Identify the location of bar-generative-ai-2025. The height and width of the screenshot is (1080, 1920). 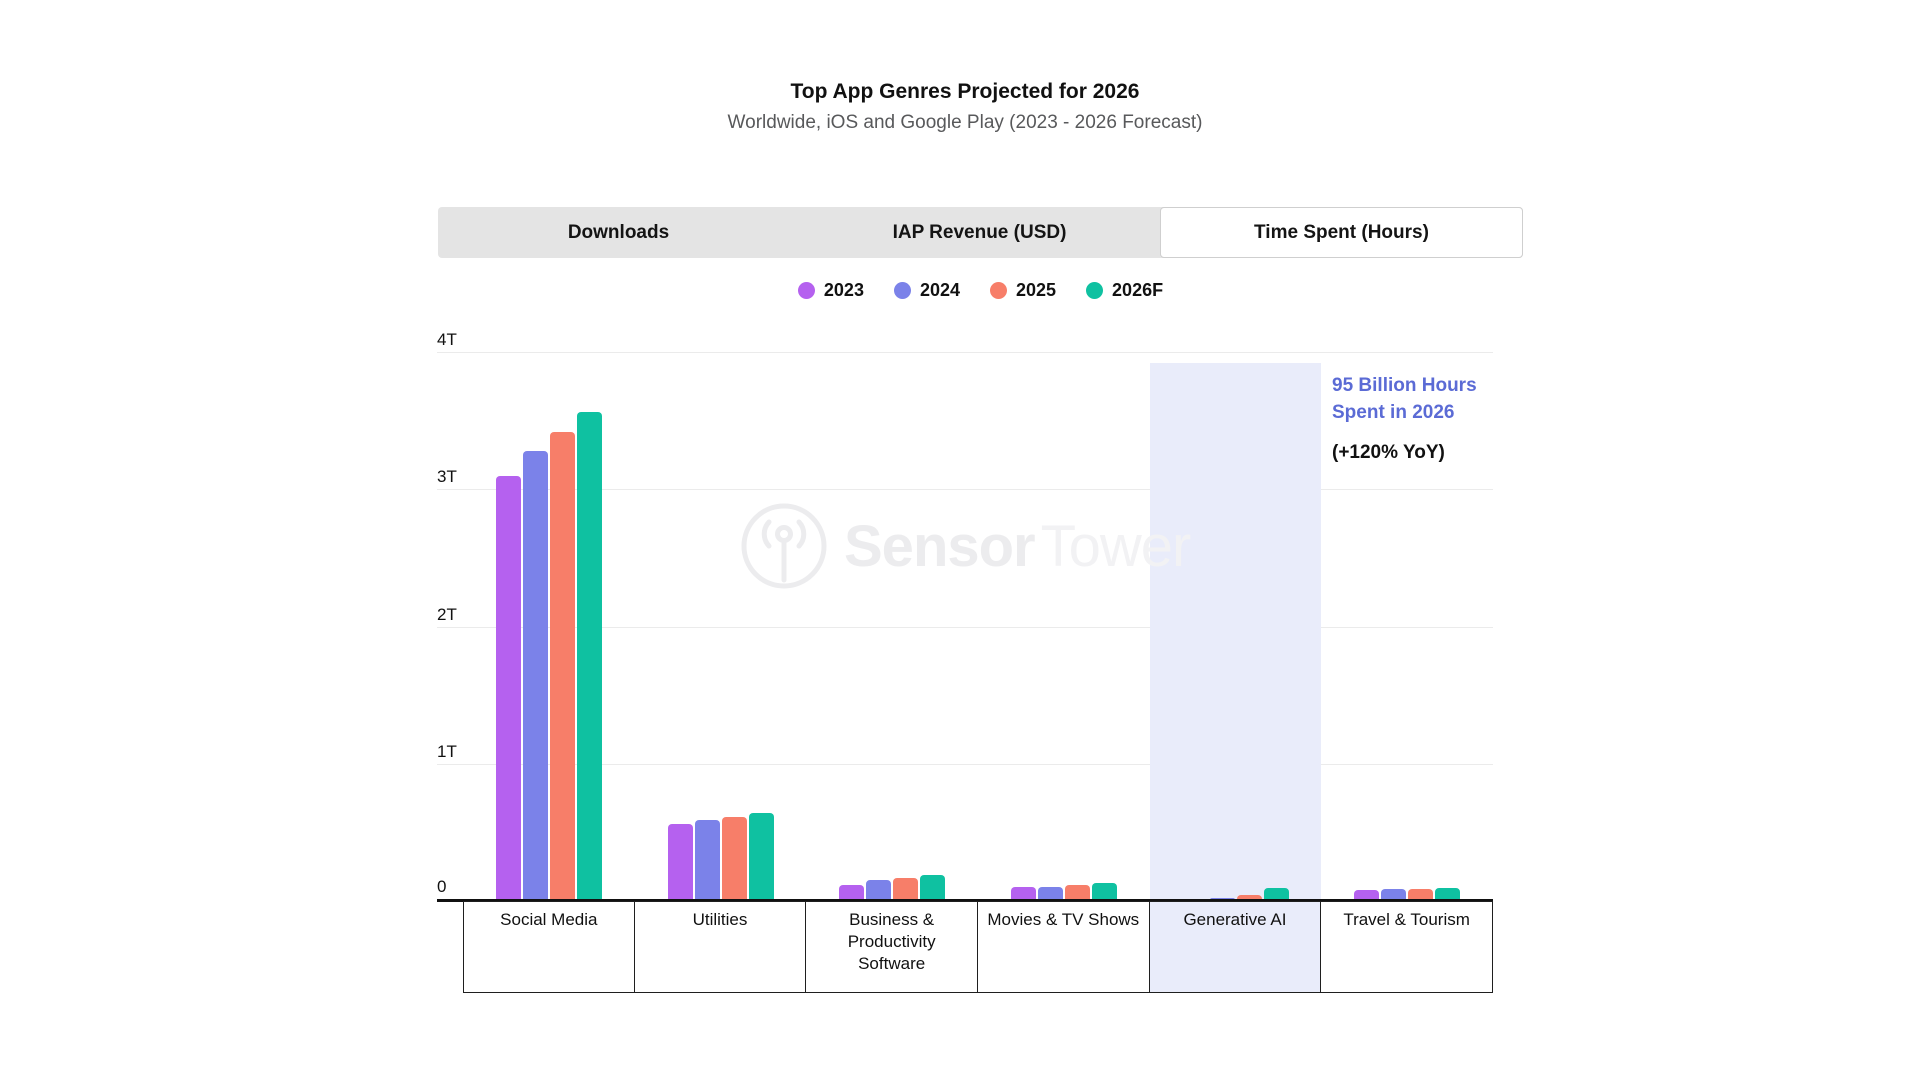
(1249, 897).